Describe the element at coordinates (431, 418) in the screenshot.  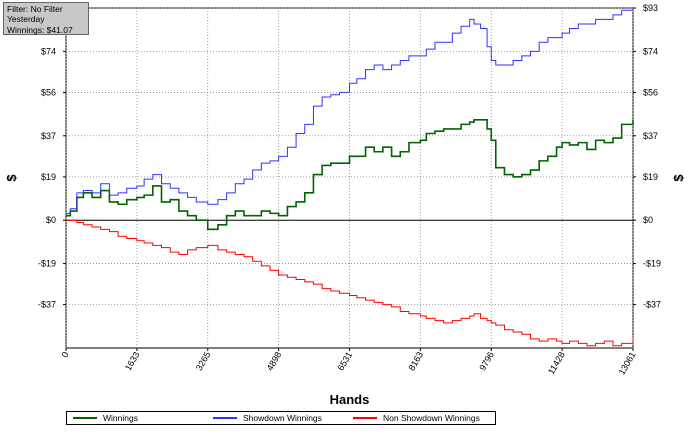
I see `legend-label-non-showdown: Non Showdown Winnings` at that location.